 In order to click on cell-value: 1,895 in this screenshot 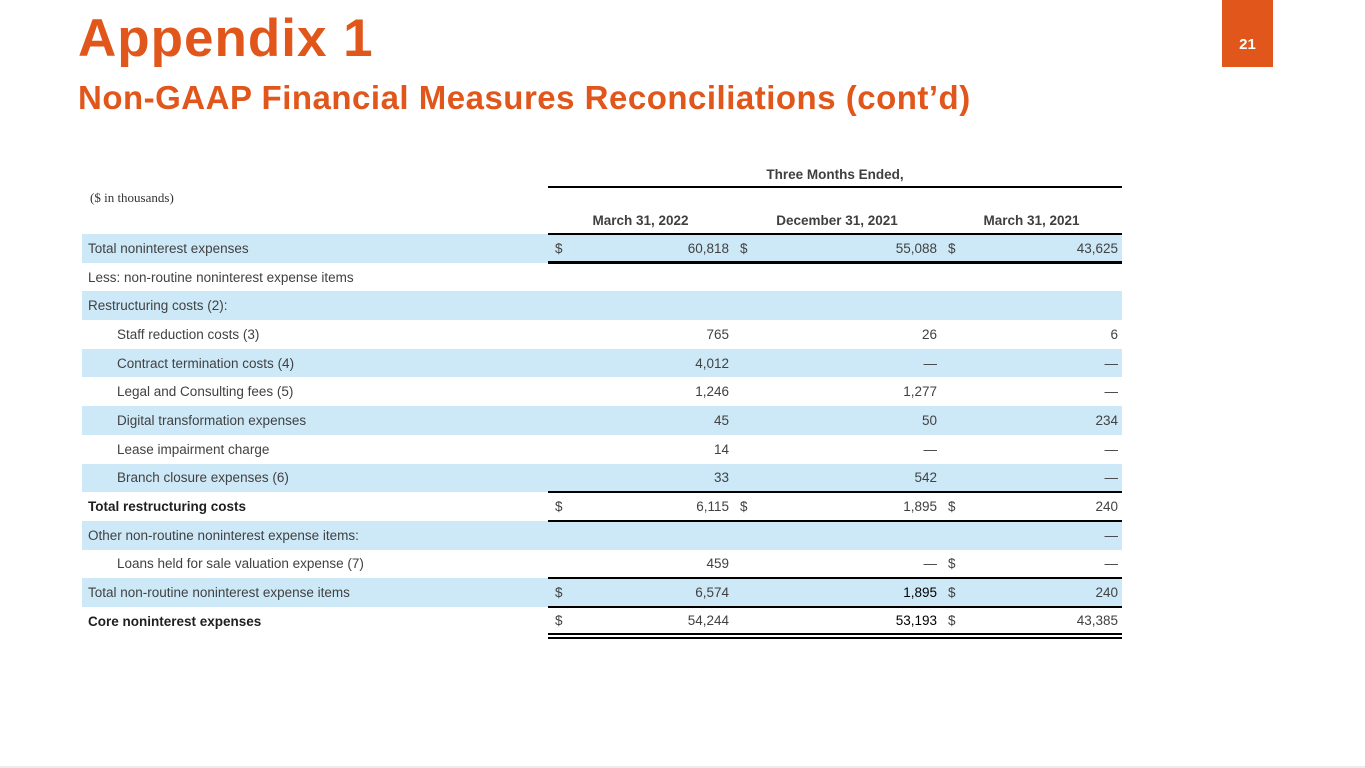, I will do `click(920, 507)`.